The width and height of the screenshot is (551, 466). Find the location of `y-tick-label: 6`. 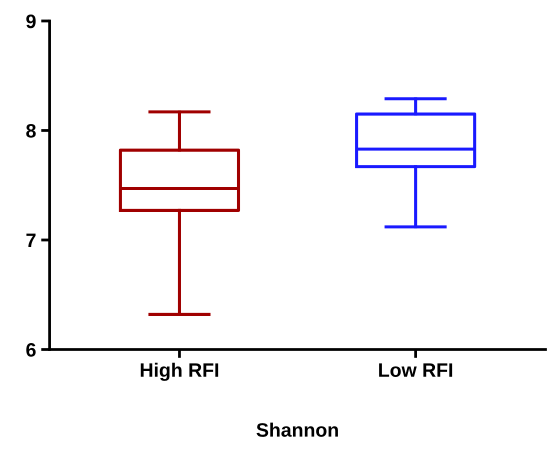

y-tick-label: 6 is located at coordinates (31, 349).